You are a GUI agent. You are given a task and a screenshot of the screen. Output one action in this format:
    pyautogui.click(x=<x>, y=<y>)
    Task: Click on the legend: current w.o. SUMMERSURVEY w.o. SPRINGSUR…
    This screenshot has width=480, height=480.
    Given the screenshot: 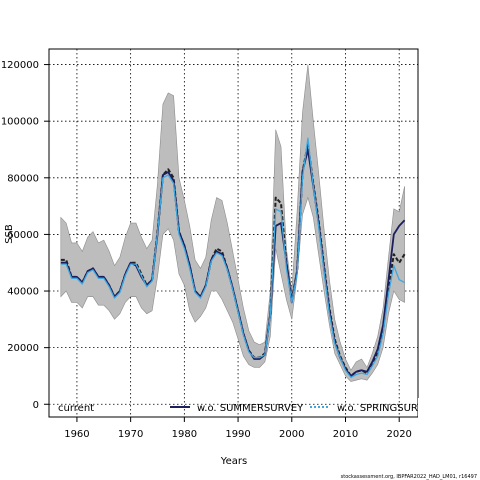 What is the action you would take?
    pyautogui.click(x=247, y=408)
    